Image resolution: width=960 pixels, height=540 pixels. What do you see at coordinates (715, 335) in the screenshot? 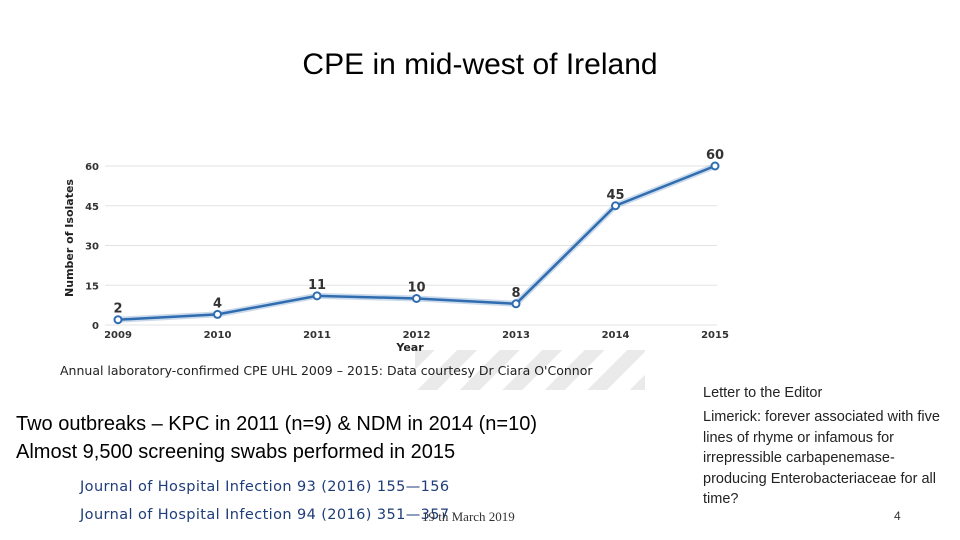
I see `x-tick-label: 2015` at bounding box center [715, 335].